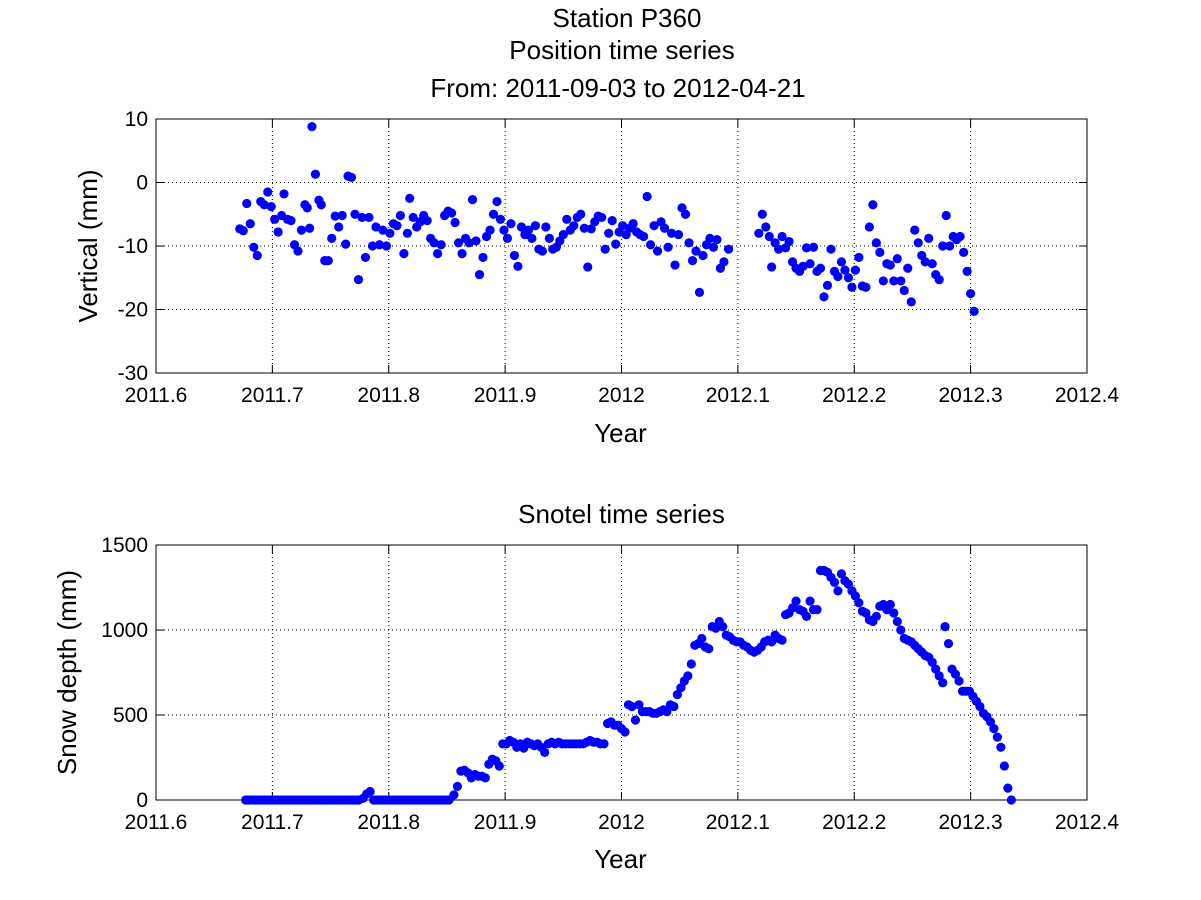  I want to click on y-tick-label: 1000, so click(124, 630).